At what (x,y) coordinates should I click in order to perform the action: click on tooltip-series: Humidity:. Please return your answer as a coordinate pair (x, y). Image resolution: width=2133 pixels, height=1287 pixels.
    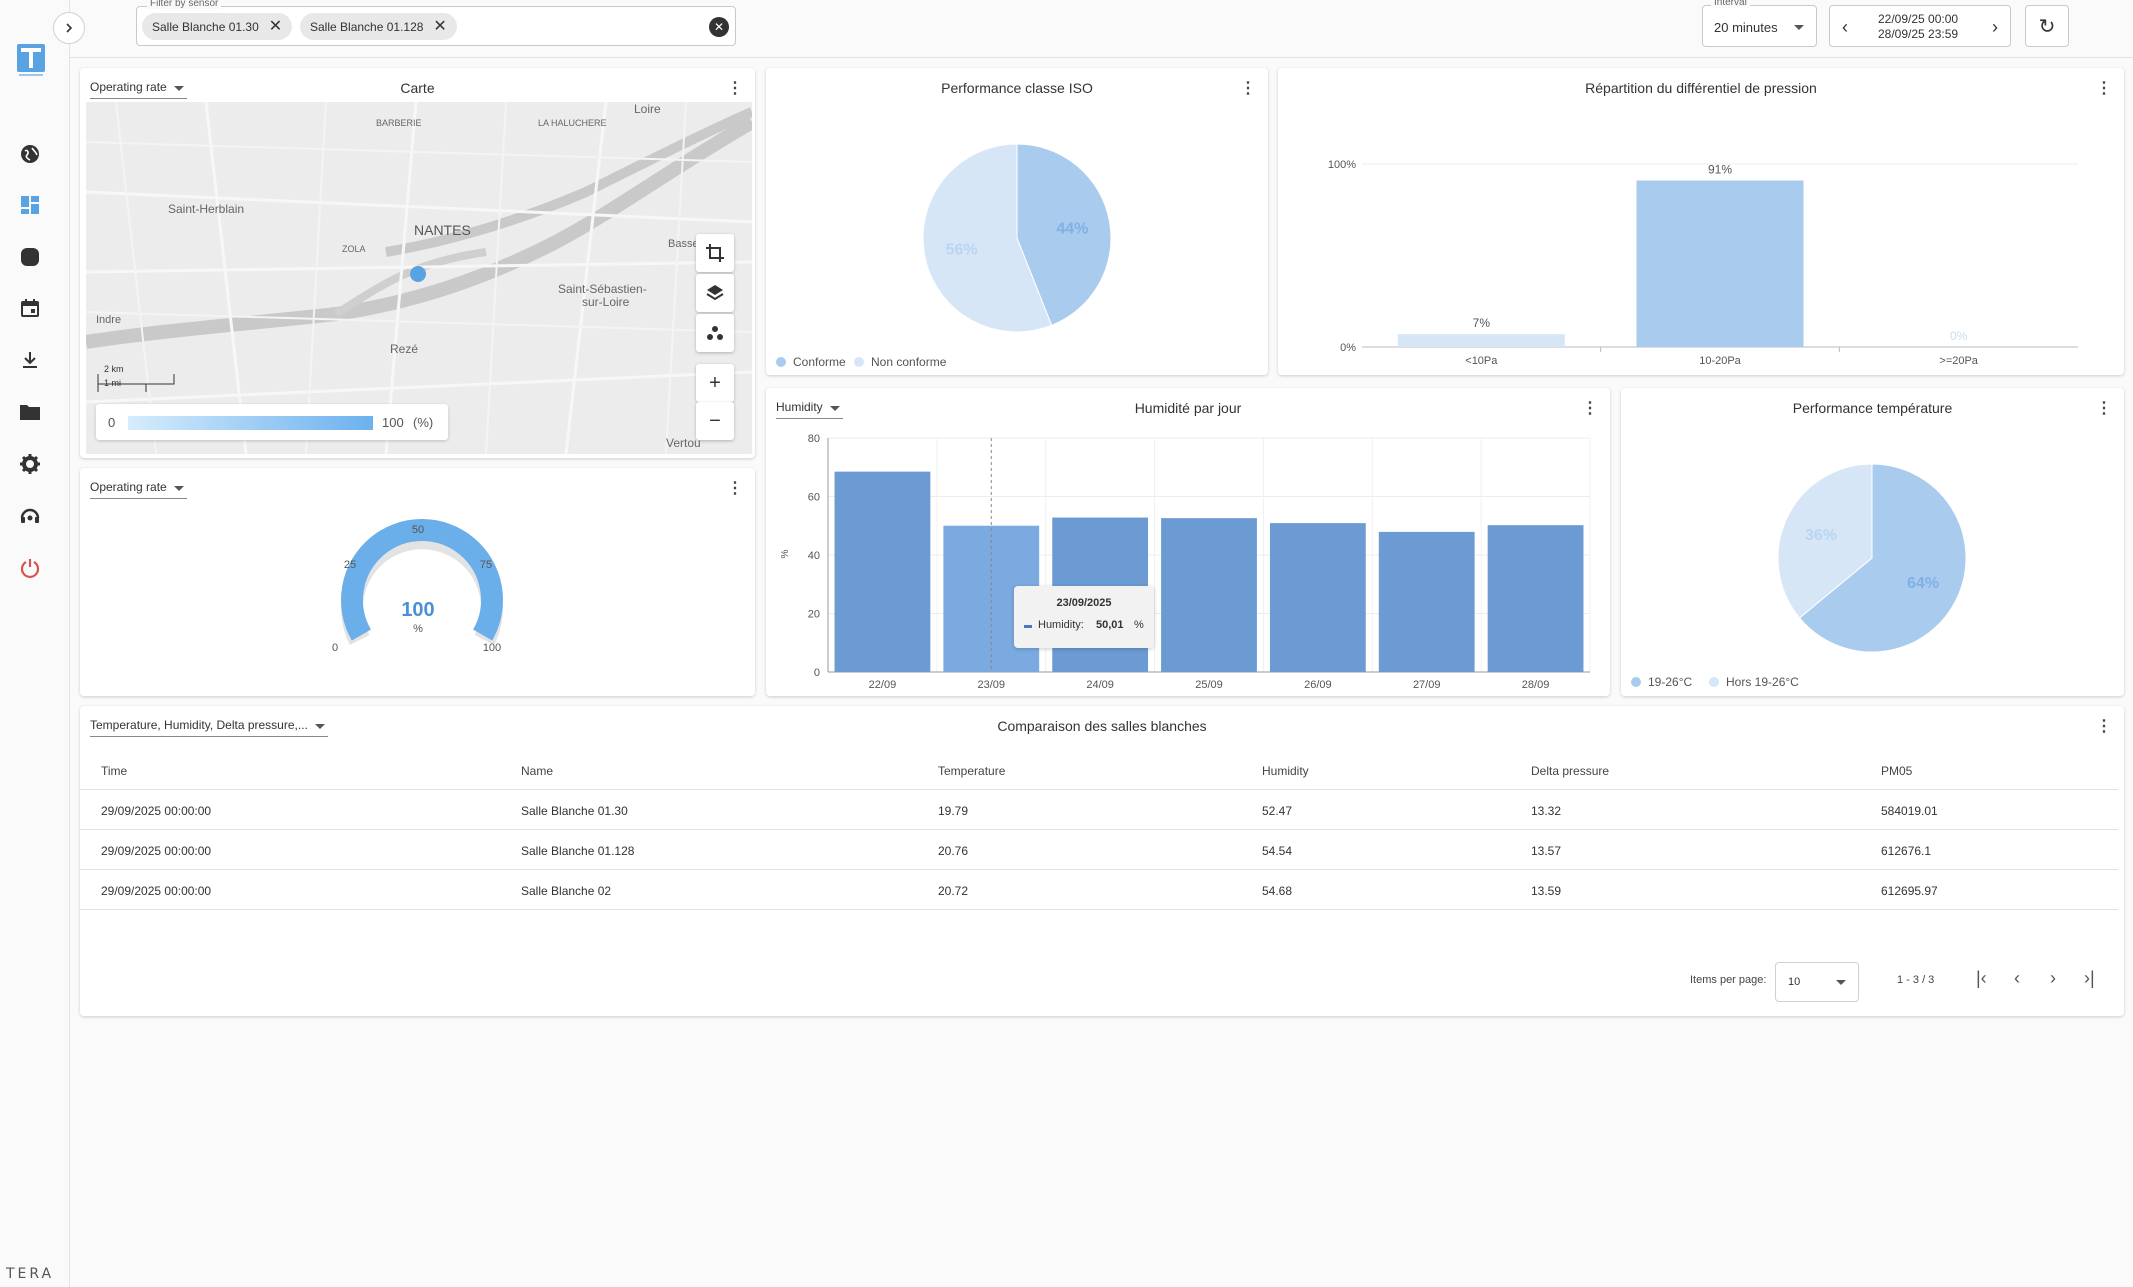
    Looking at the image, I should click on (1061, 625).